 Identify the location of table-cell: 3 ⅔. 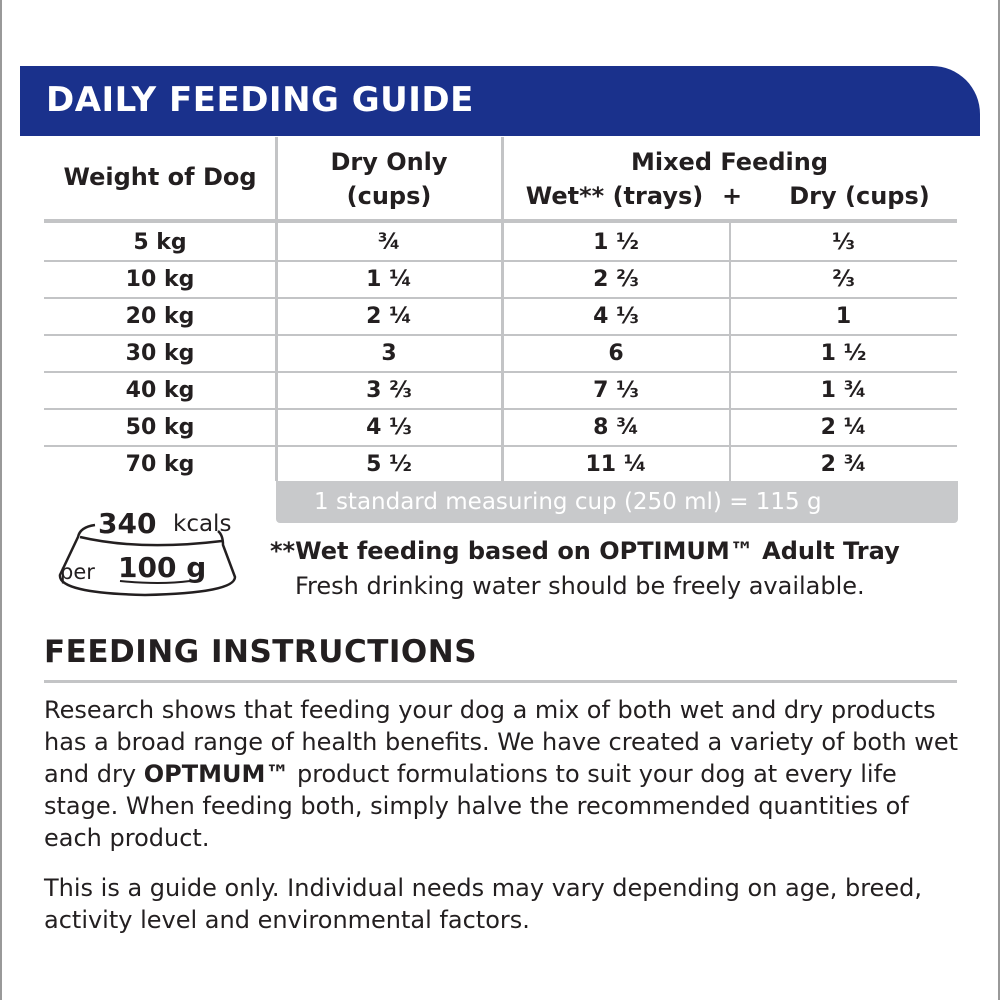
(389, 390).